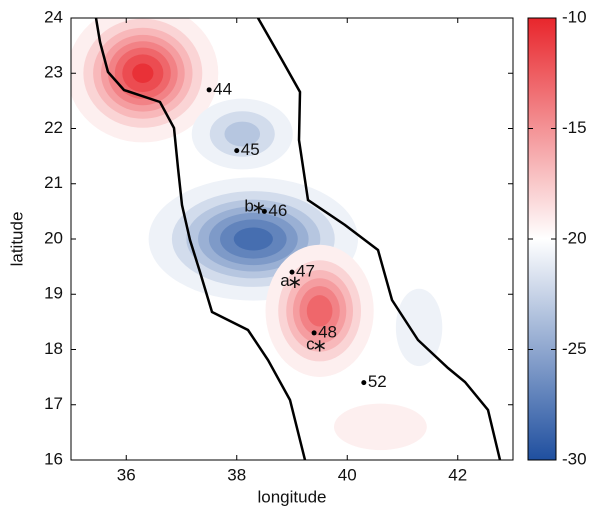 This screenshot has height=518, width=609. Describe the element at coordinates (574, 348) in the screenshot. I see `colorbar-tick-label: -25` at that location.